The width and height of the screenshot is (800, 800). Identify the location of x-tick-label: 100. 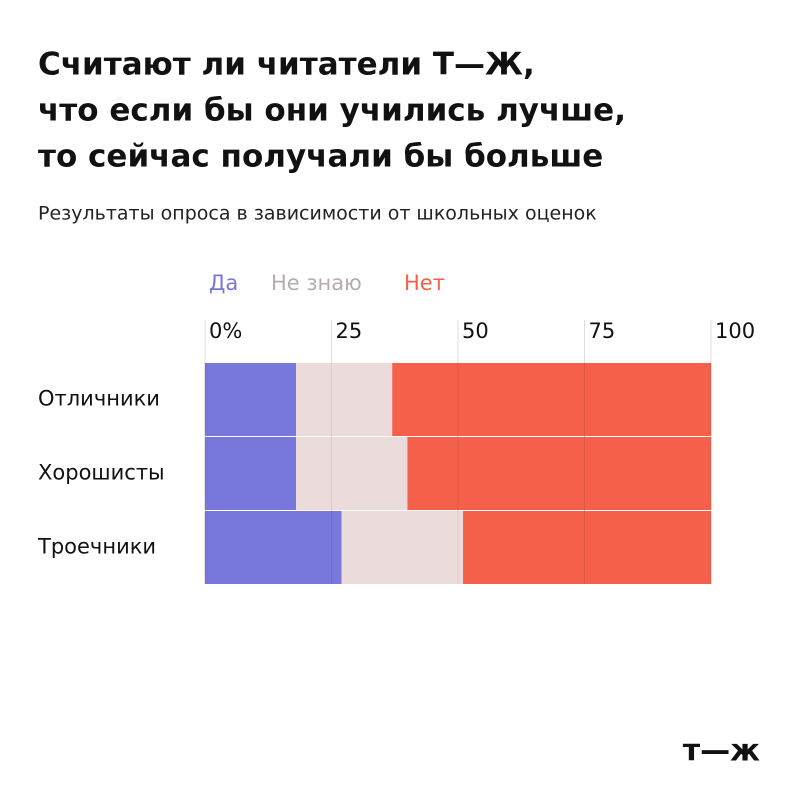
(735, 331).